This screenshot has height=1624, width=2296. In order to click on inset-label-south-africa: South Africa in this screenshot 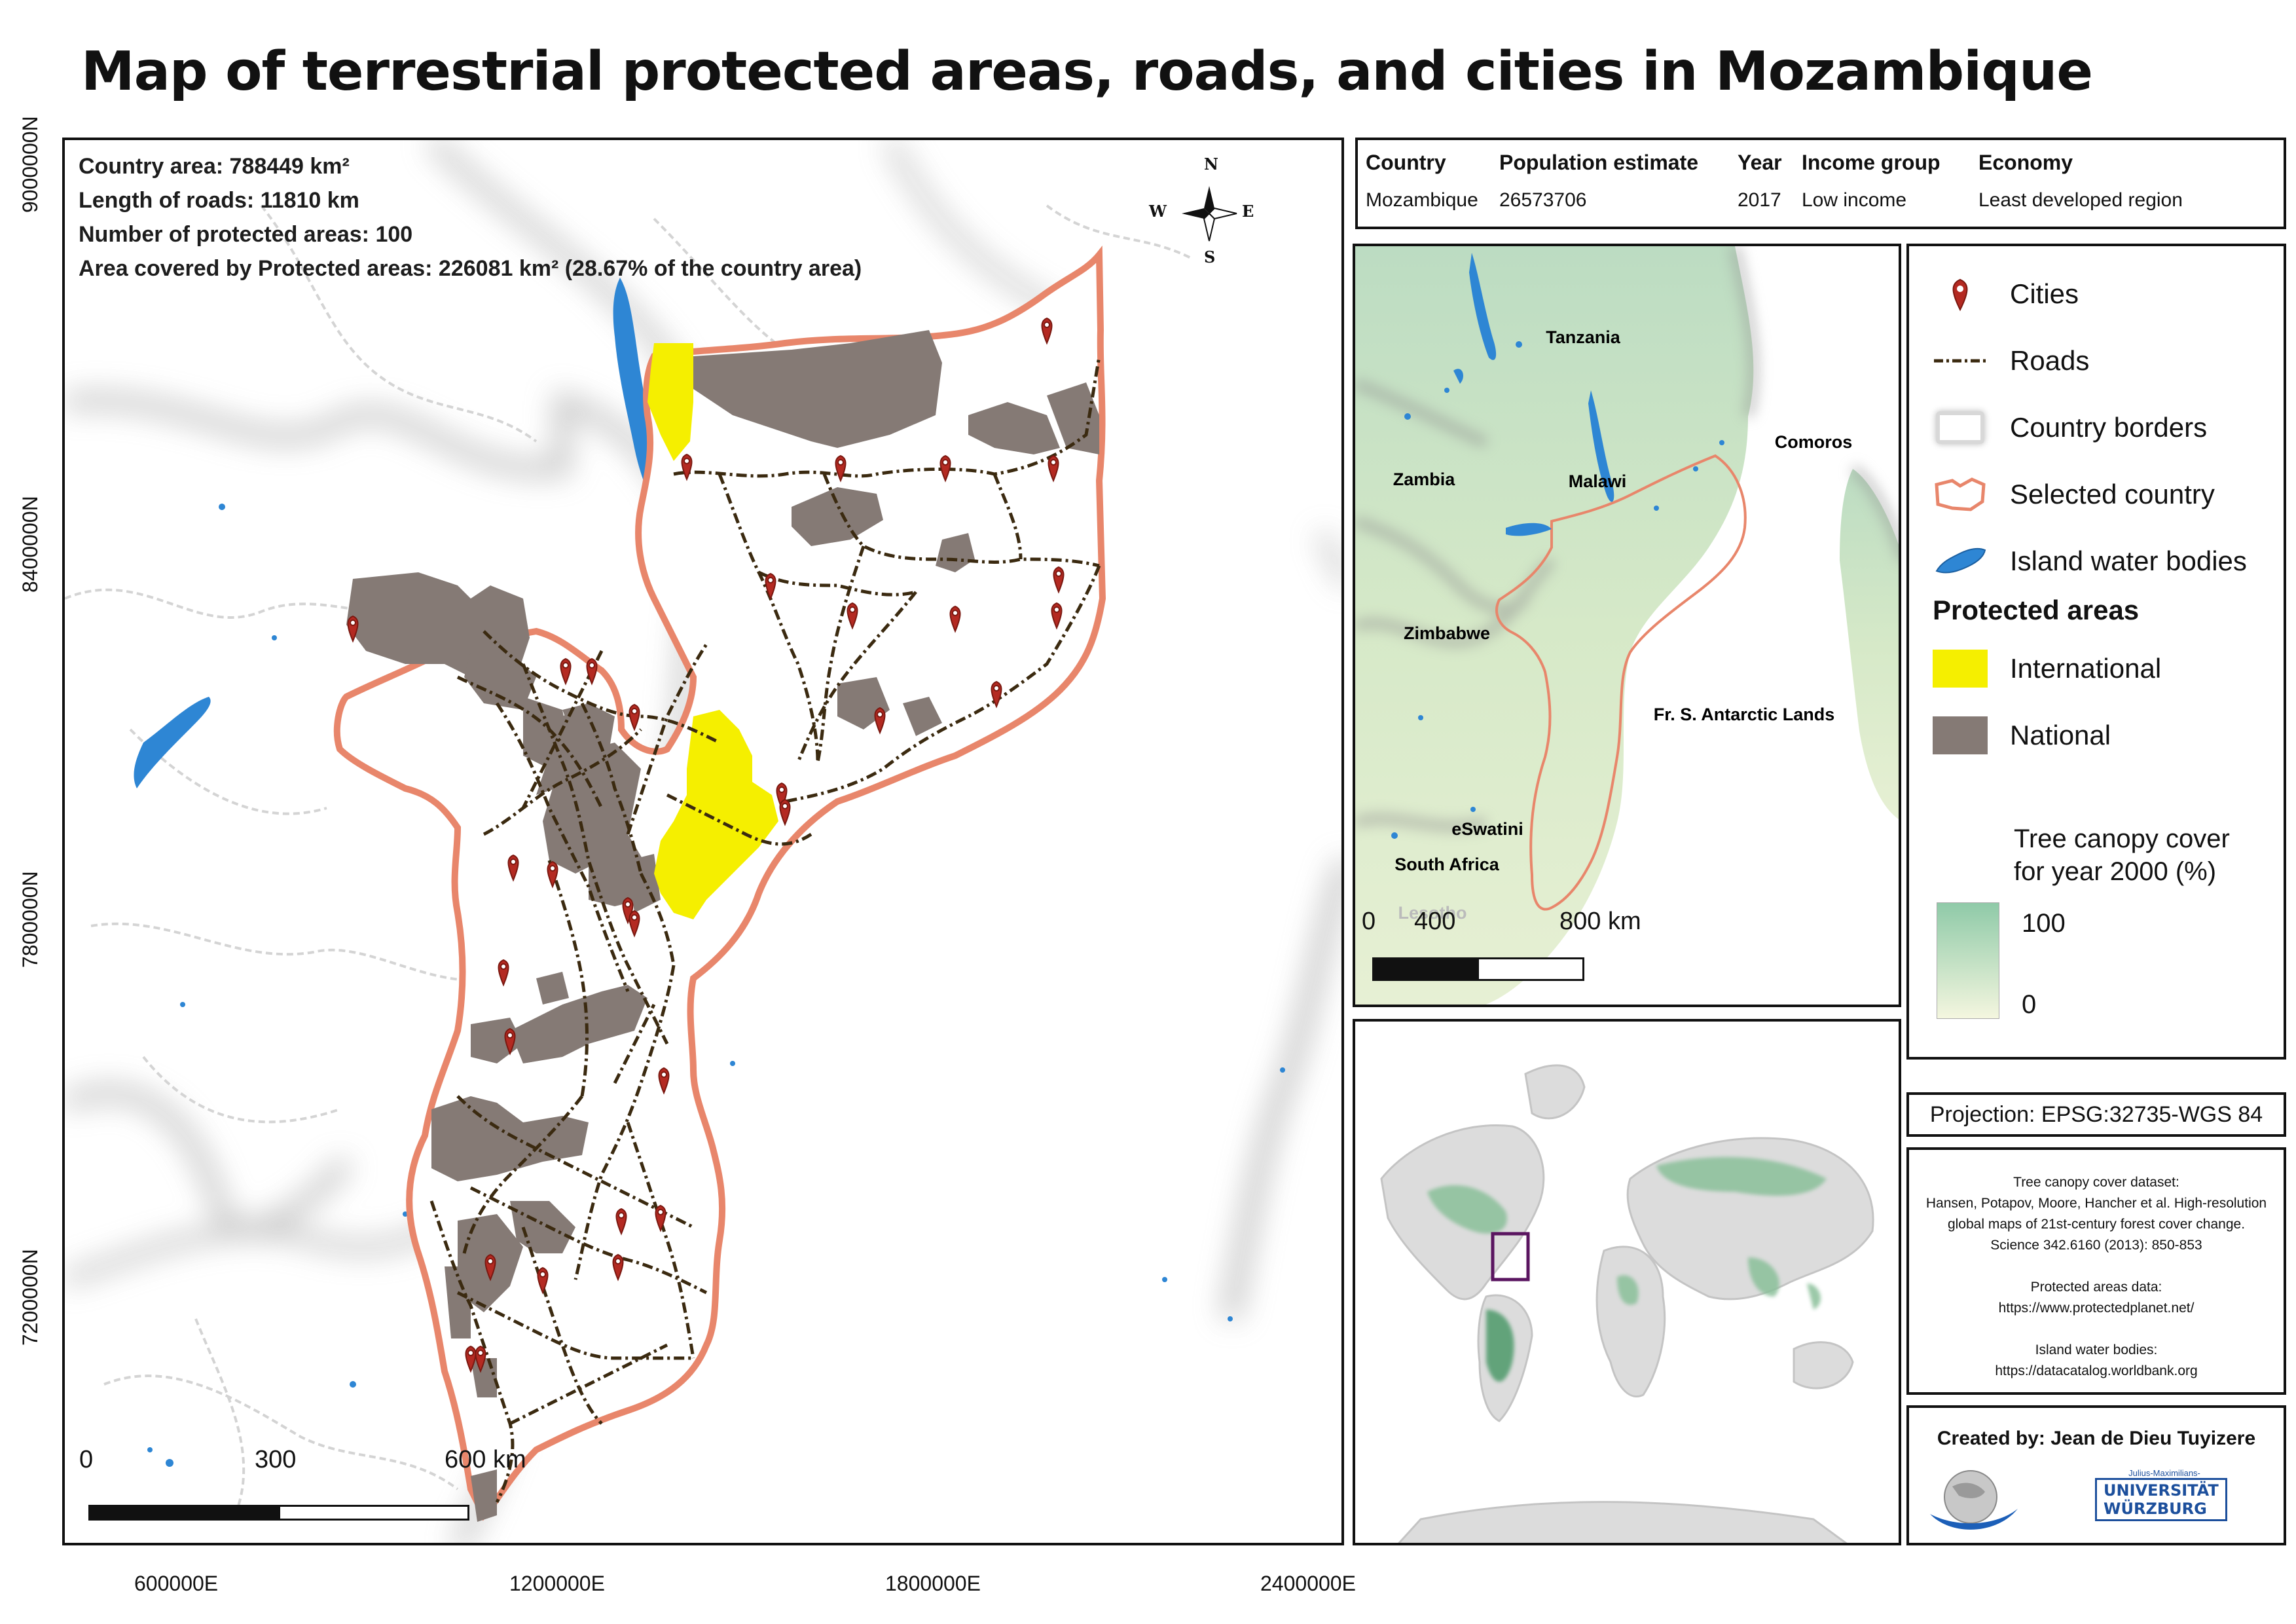, I will do `click(1446, 864)`.